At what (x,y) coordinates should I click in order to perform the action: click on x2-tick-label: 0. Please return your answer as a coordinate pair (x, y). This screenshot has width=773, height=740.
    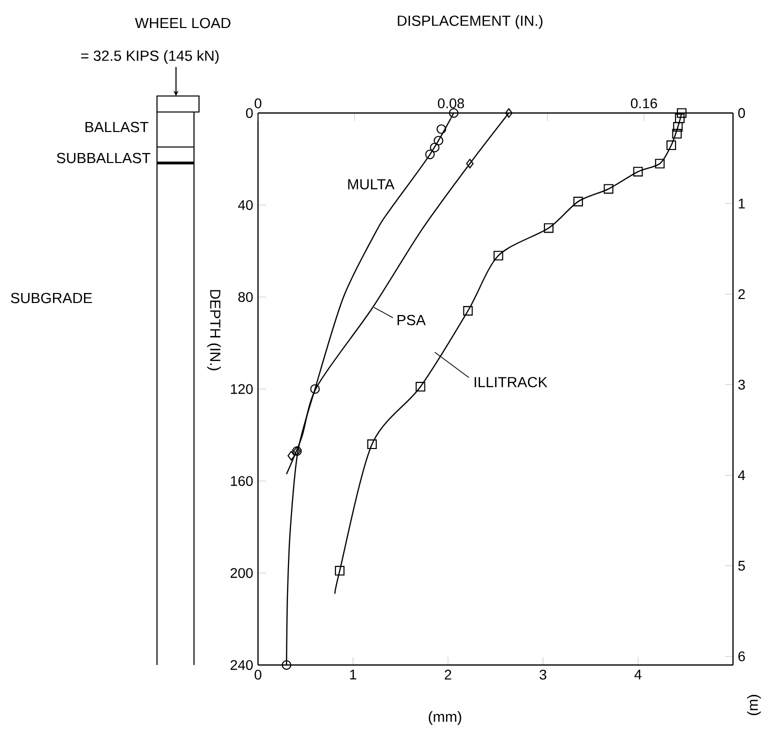
    Looking at the image, I should click on (258, 103).